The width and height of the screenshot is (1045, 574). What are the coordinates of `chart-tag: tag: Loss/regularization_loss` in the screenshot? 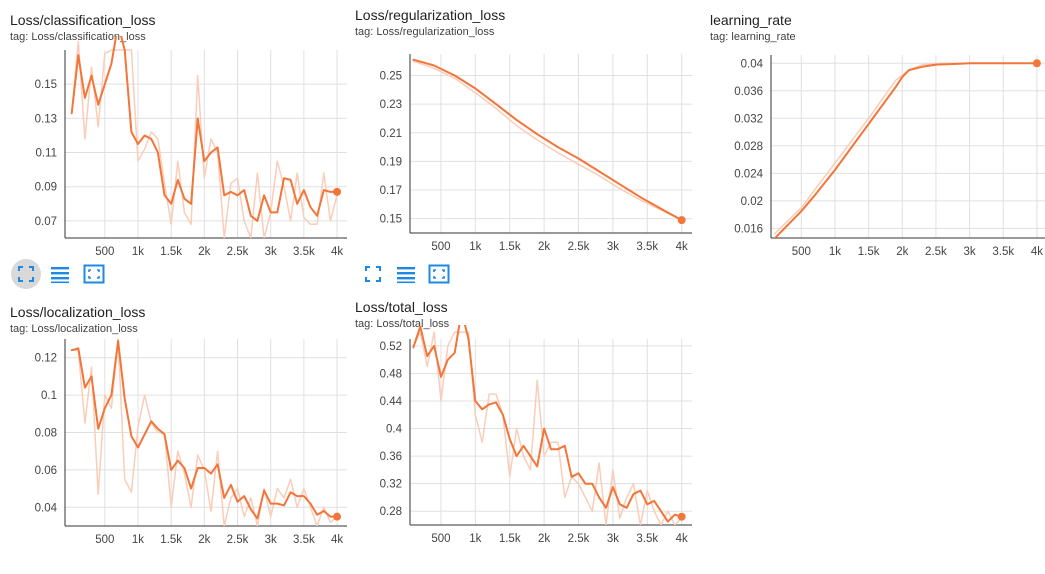 It's located at (425, 32).